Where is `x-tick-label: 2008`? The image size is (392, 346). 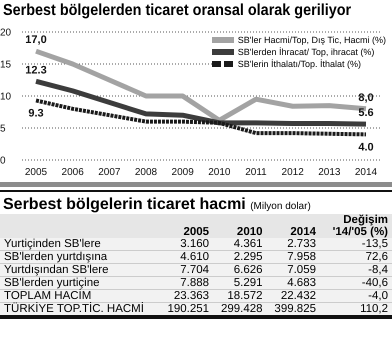
x-tick-label: 2008 is located at coordinates (146, 172).